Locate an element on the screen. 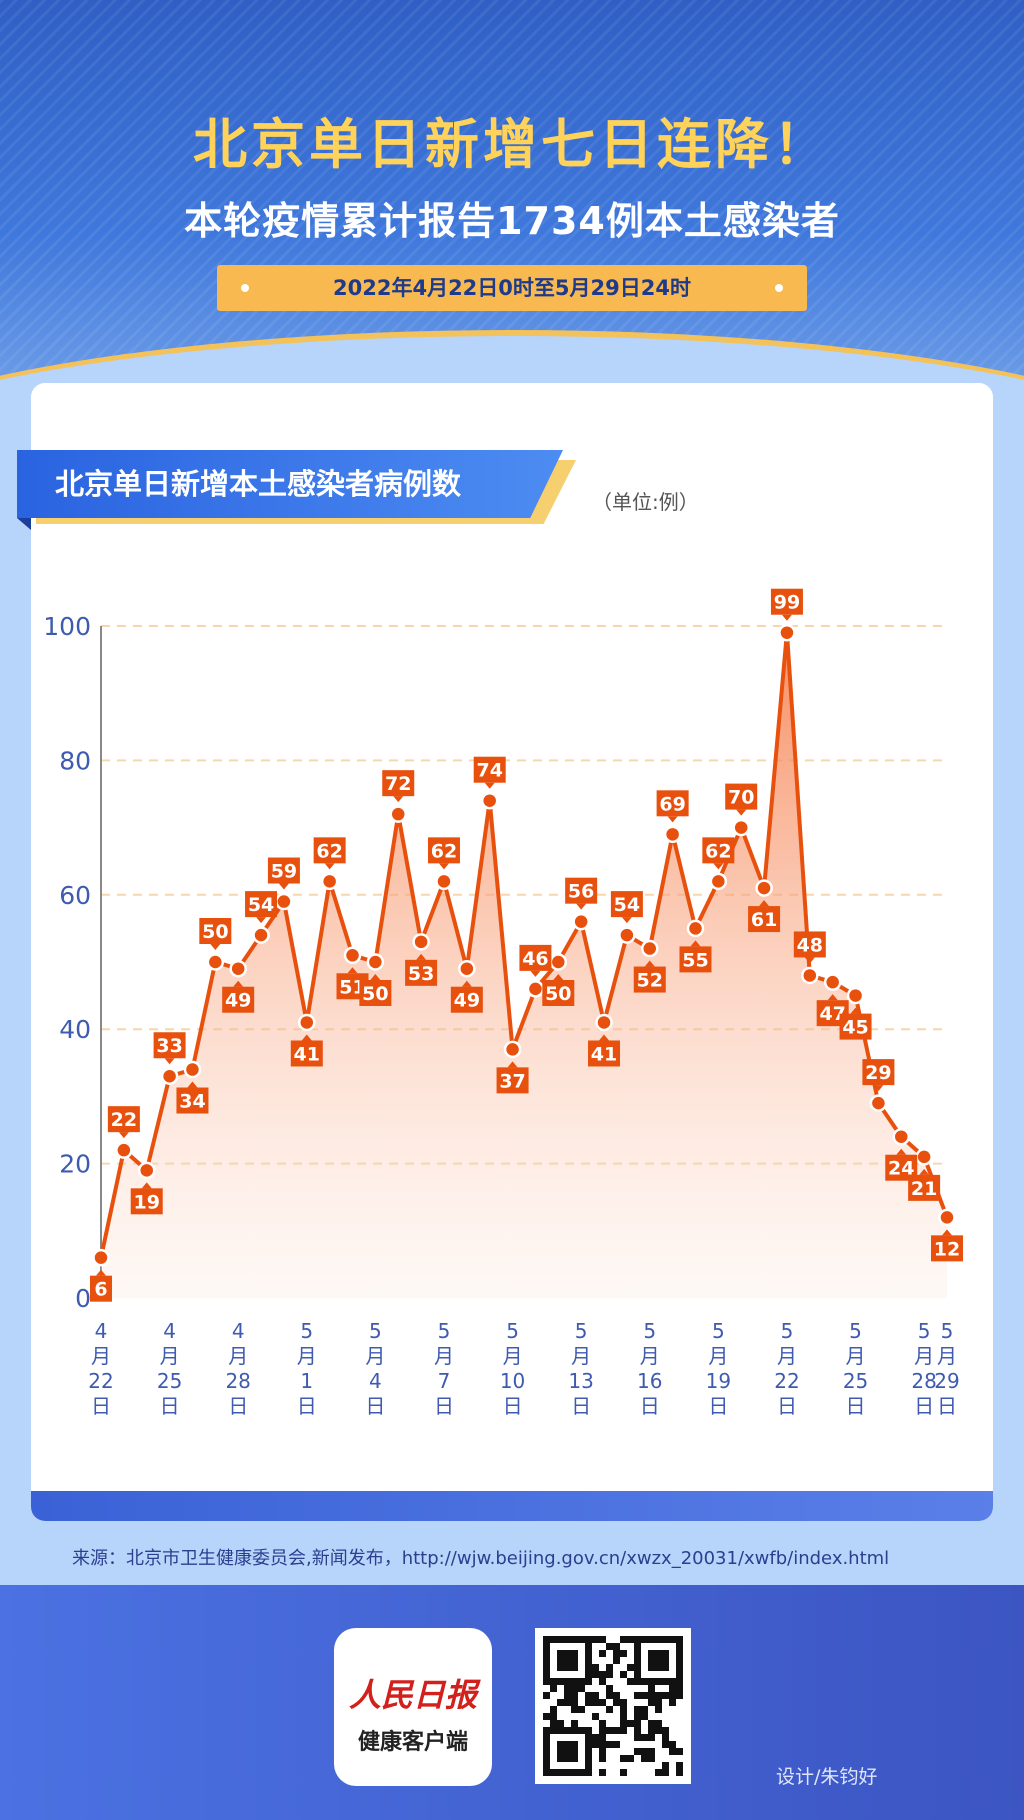  dot-icon is located at coordinates (779, 288).